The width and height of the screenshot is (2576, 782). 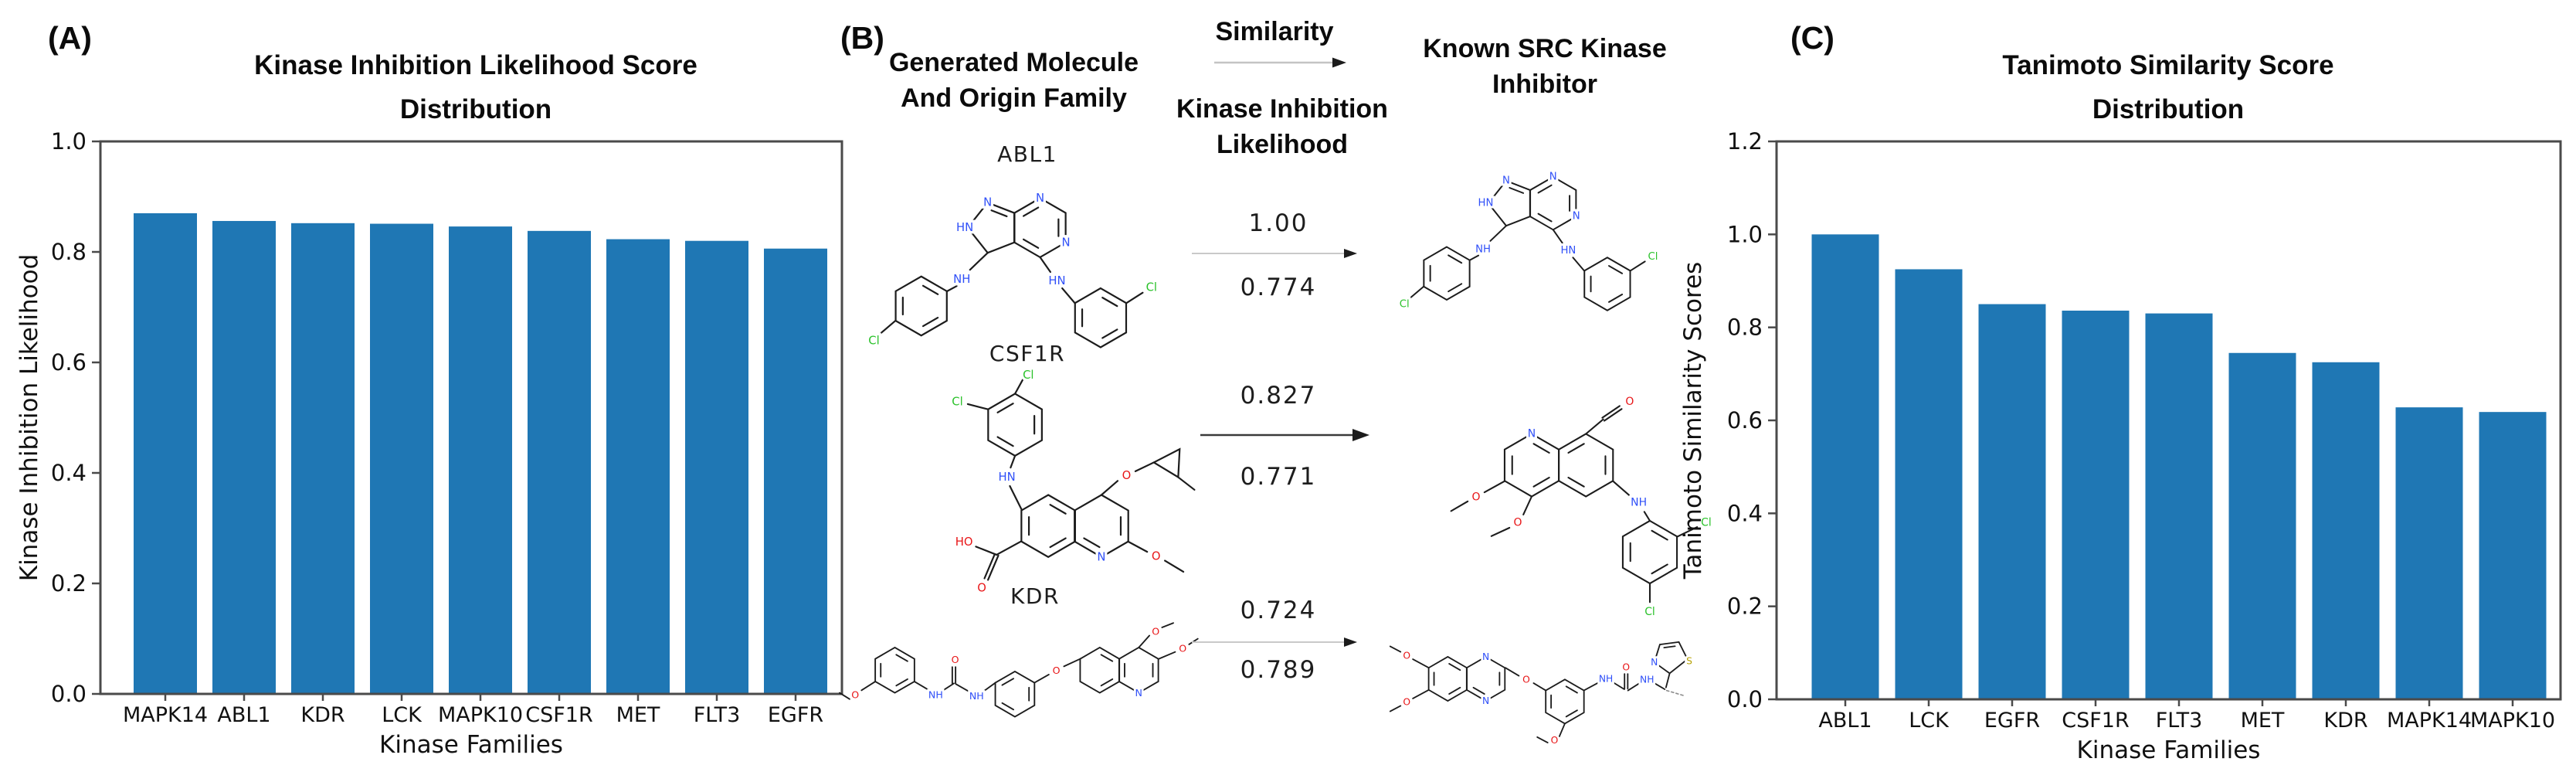 I want to click on svg-text: 0.0, so click(x=1745, y=699).